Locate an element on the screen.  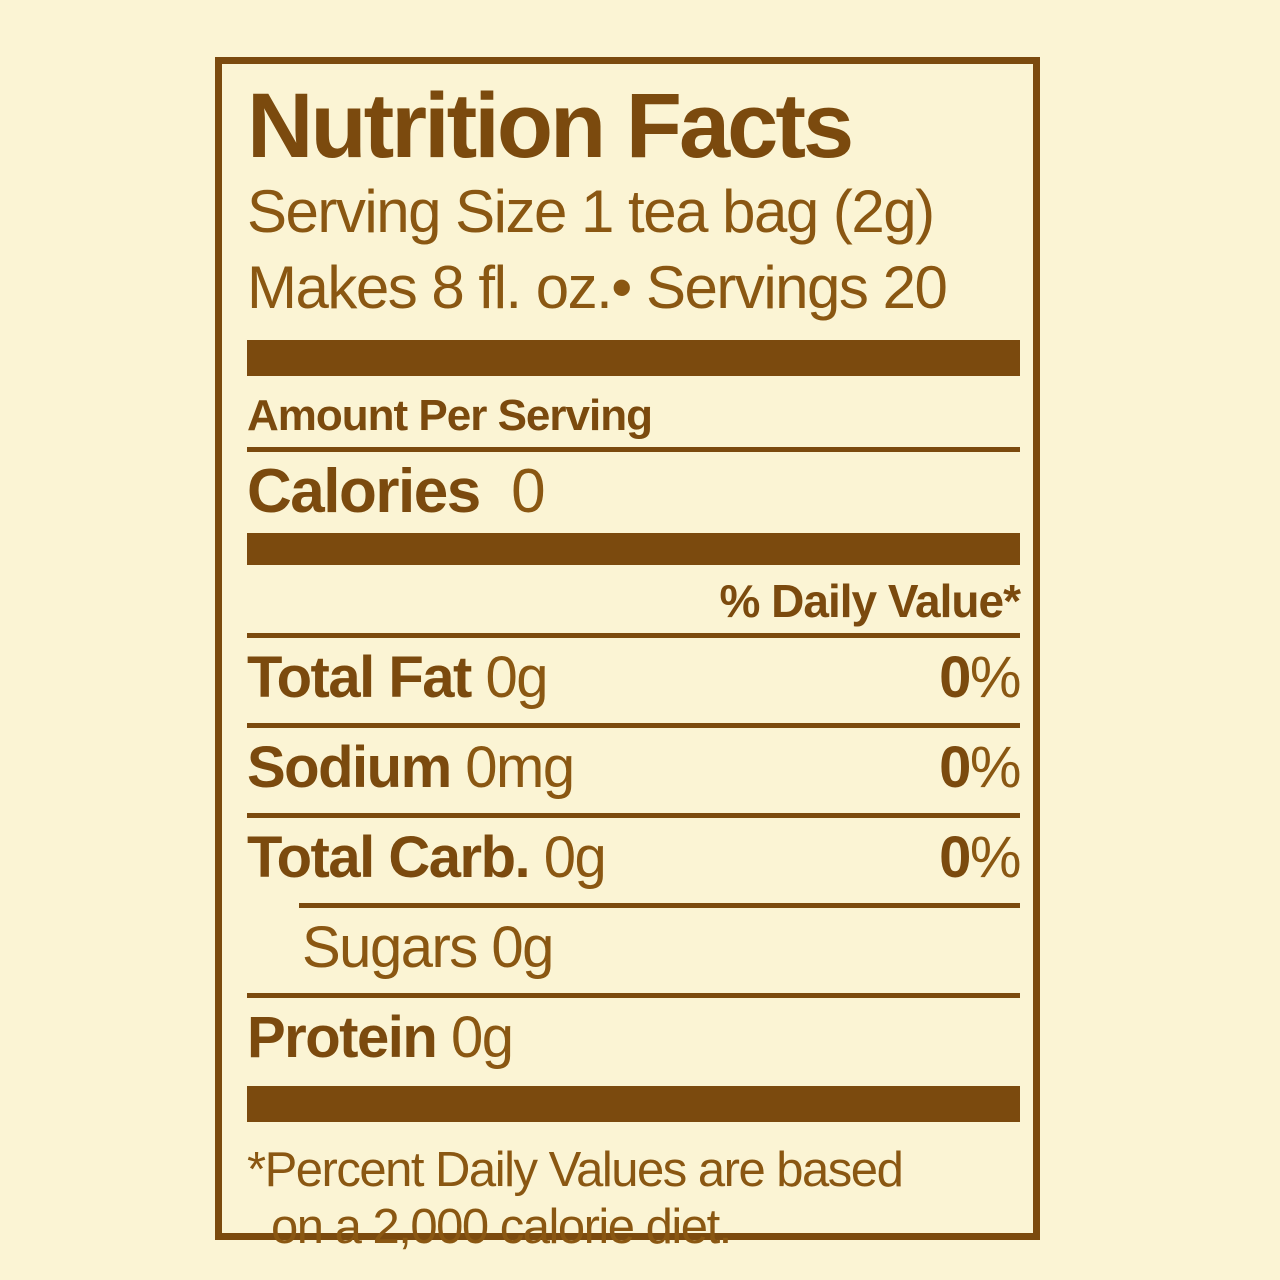
total-carb-amount: 0g is located at coordinates (575, 857).